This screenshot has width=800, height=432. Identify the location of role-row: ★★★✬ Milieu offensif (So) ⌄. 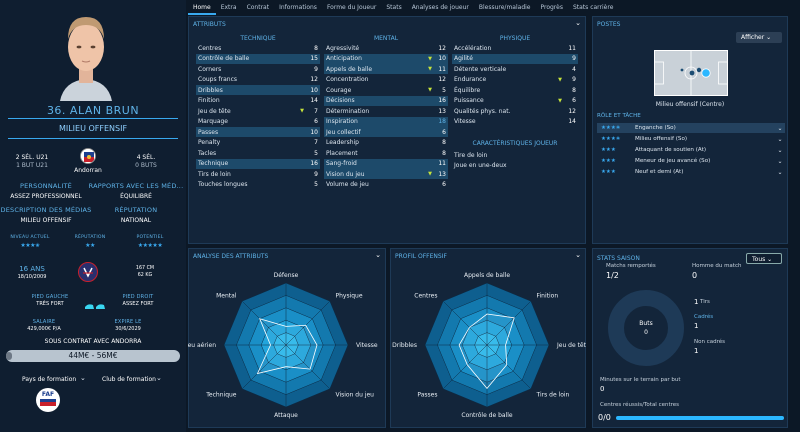
(691, 139).